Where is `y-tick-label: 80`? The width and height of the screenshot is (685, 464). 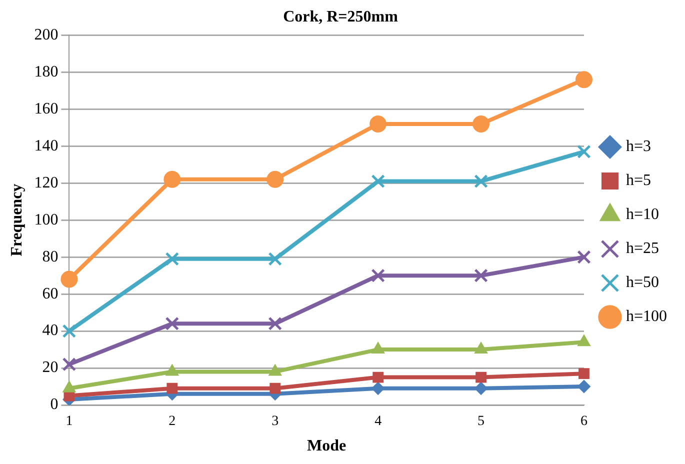
y-tick-label: 80 is located at coordinates (50, 257).